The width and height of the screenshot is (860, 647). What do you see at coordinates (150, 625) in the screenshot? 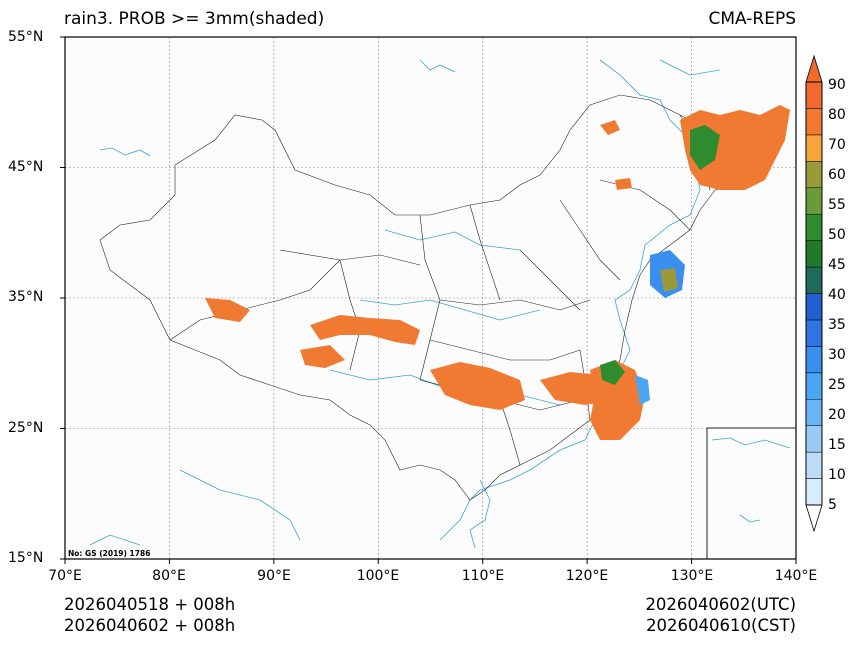
I see `init-time-line2: 2026040602 + 008h` at bounding box center [150, 625].